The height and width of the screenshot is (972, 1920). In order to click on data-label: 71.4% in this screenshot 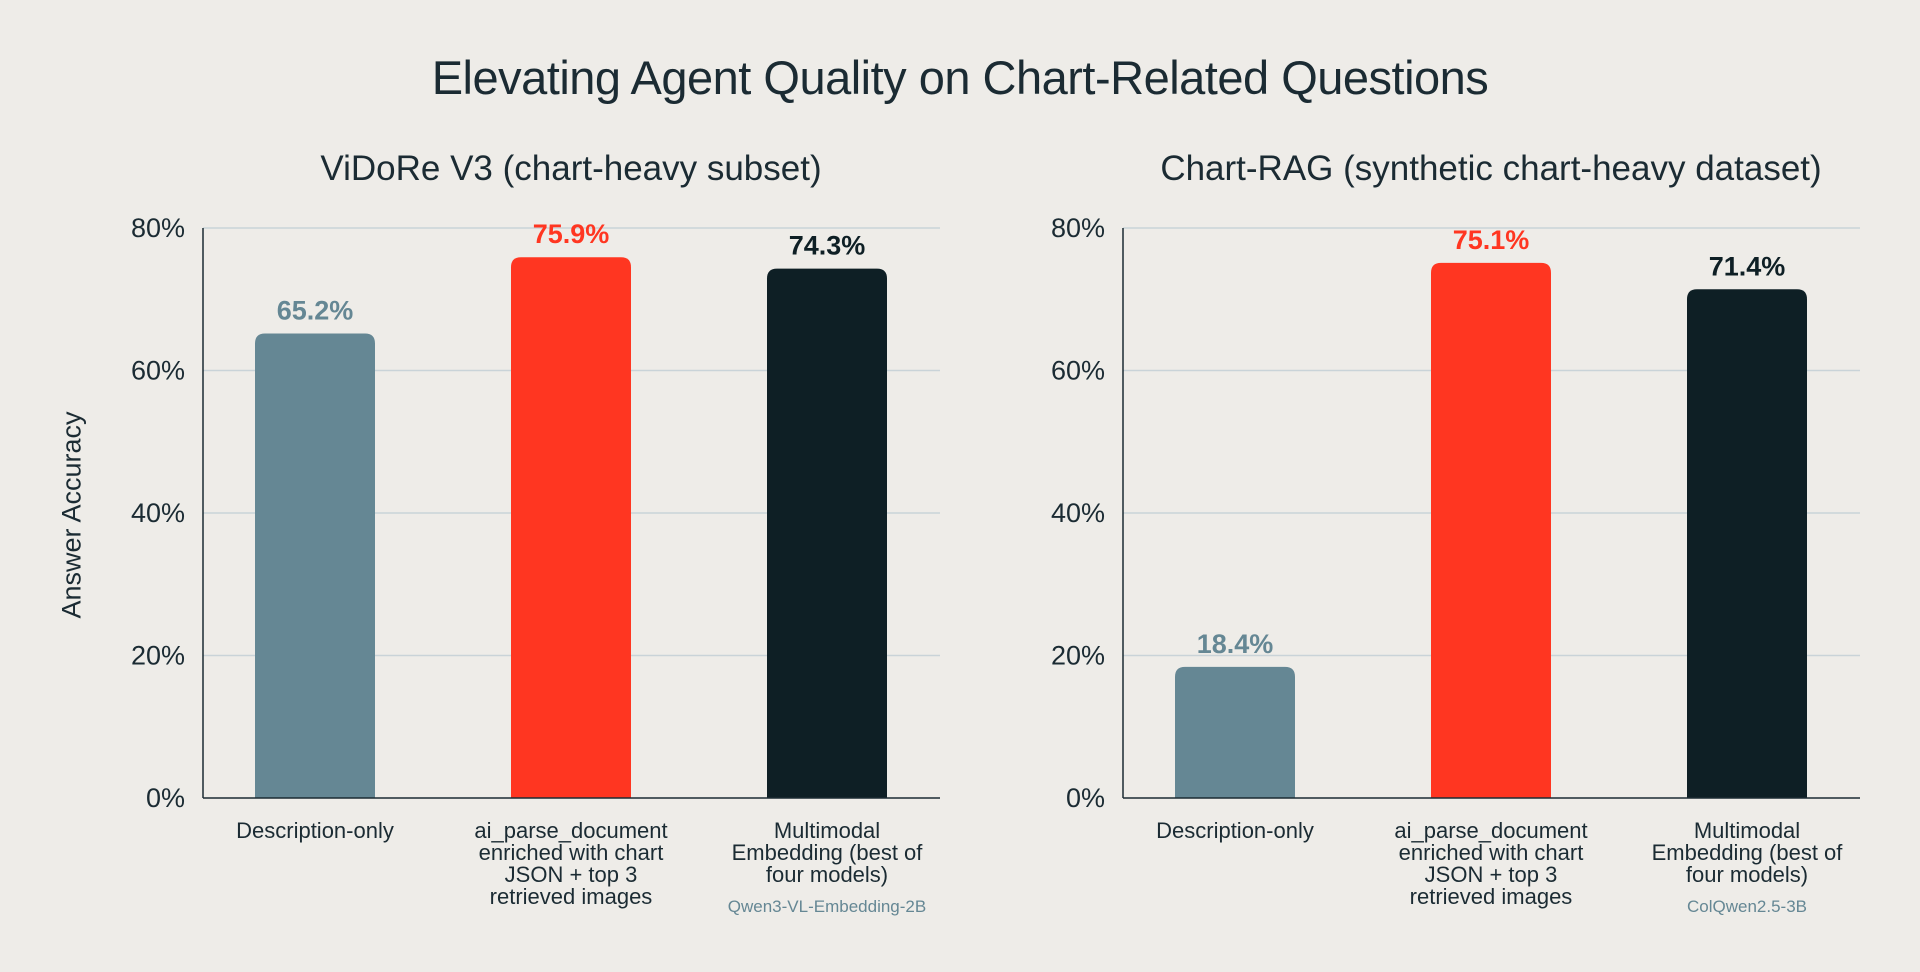, I will do `click(1747, 266)`.